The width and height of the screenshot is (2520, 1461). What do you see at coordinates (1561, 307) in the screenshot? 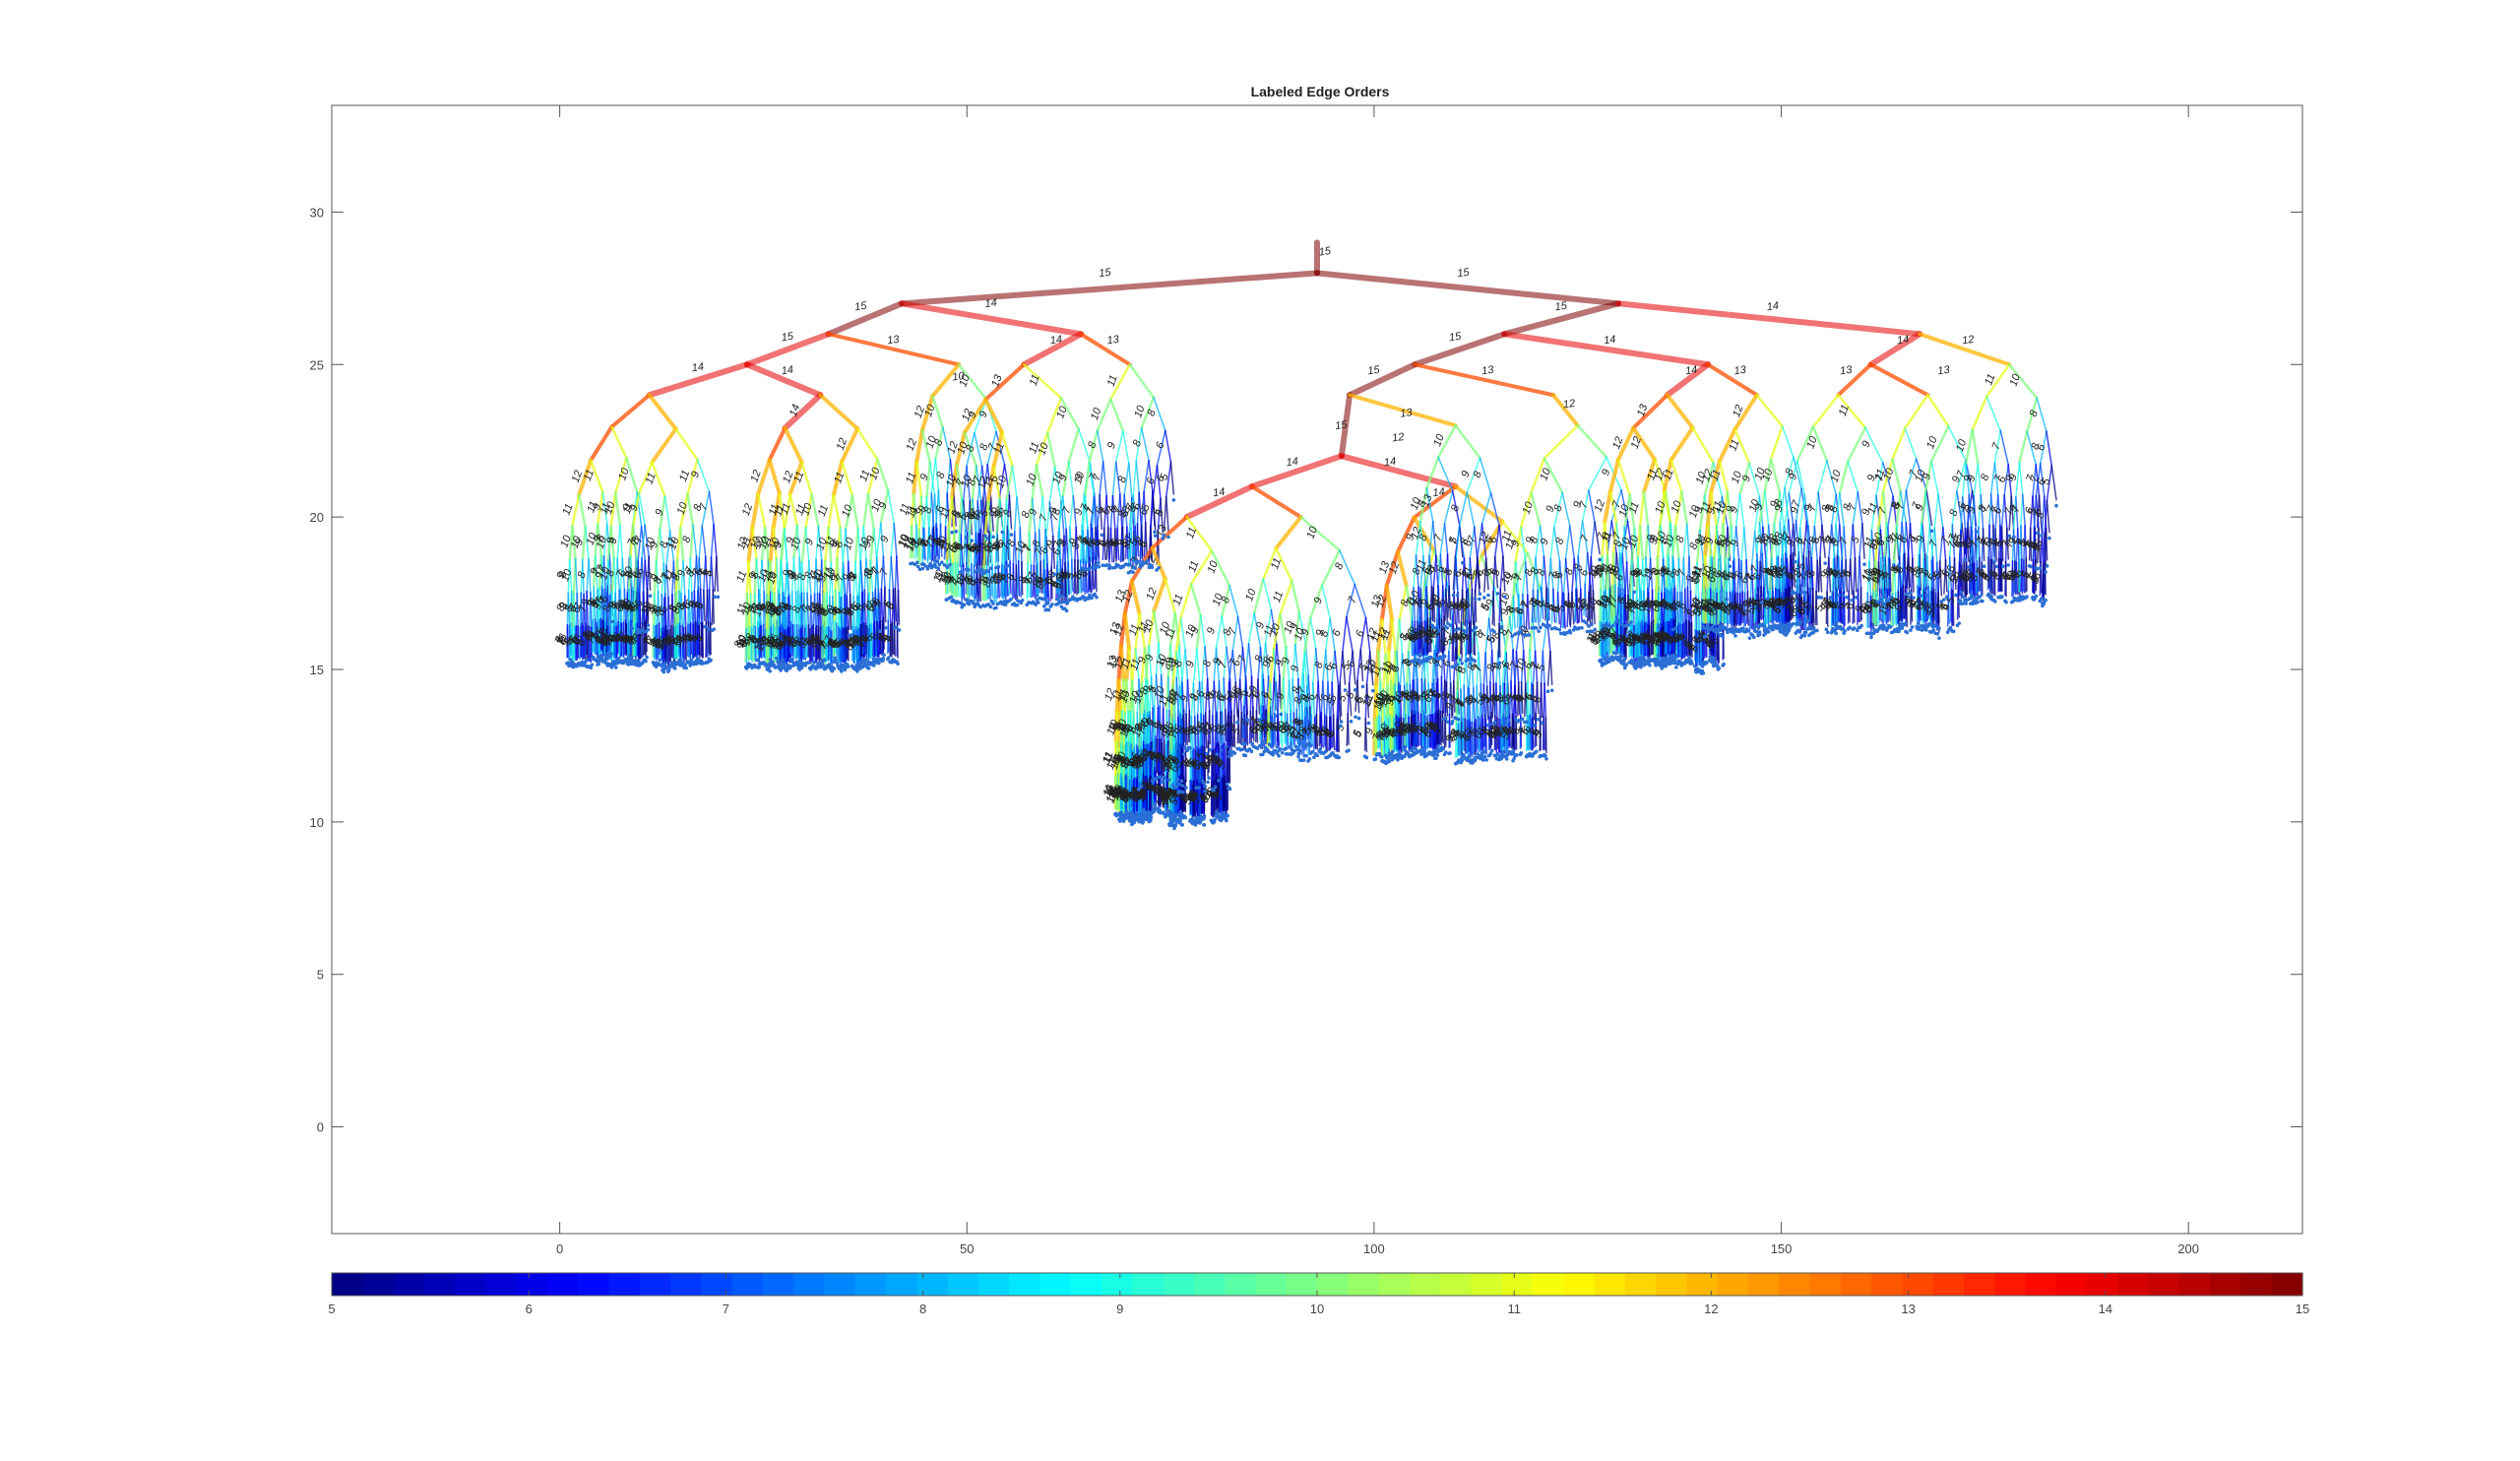
I see `edge-order-label: 15` at bounding box center [1561, 307].